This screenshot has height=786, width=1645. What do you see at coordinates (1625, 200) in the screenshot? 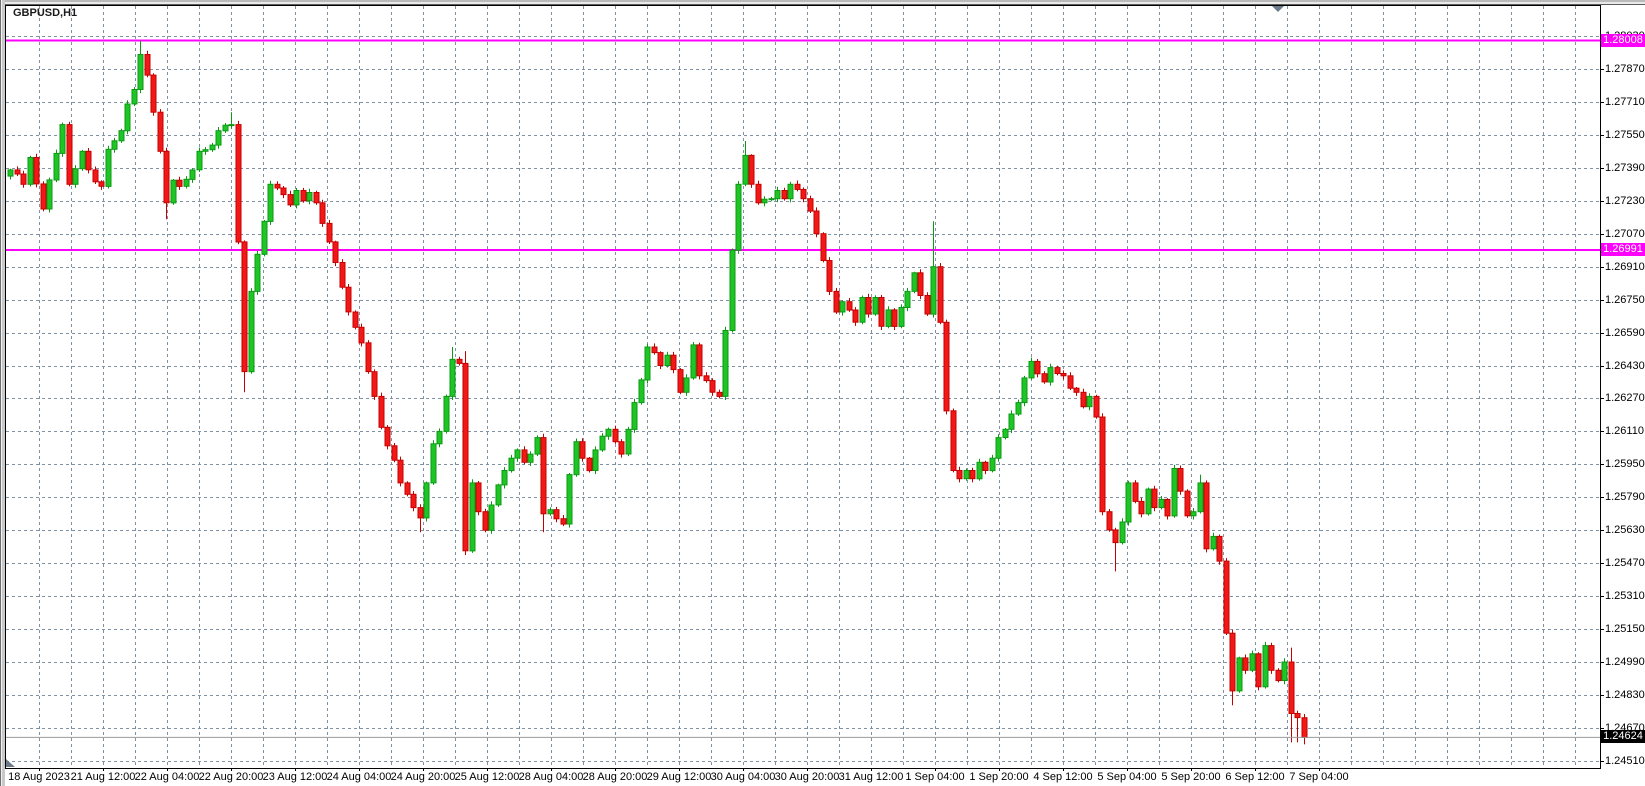
I see `price-tick-label: 1.27230` at bounding box center [1625, 200].